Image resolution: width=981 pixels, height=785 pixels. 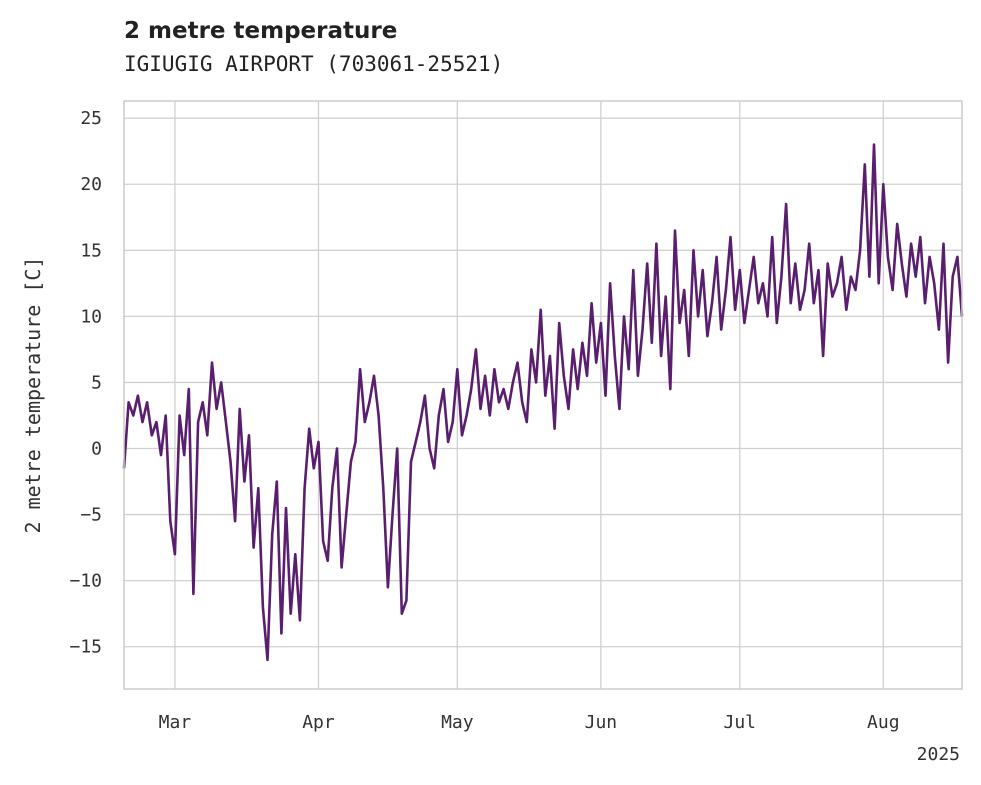 I want to click on y-axis-label: 2 metre temperature [C], so click(x=33, y=395).